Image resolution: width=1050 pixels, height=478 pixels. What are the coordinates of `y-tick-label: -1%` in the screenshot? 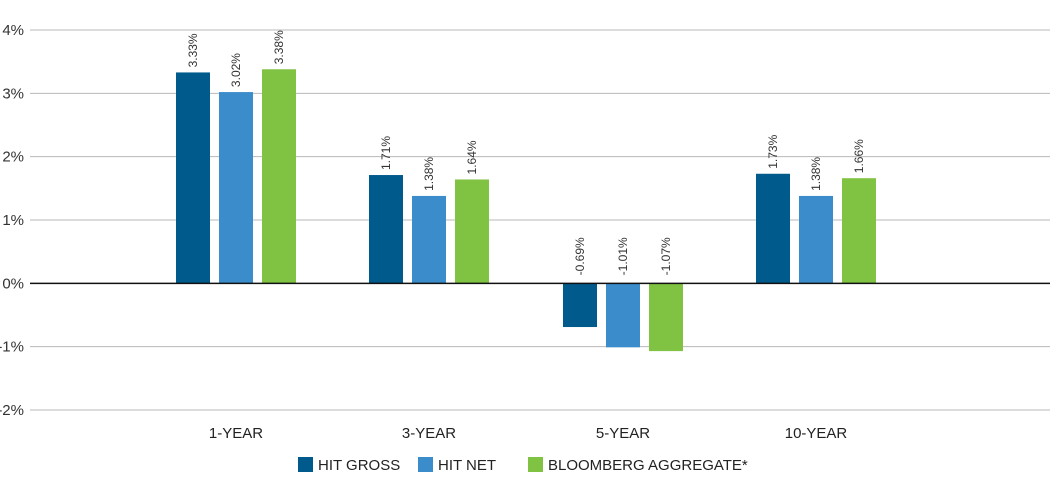 It's located at (12, 347).